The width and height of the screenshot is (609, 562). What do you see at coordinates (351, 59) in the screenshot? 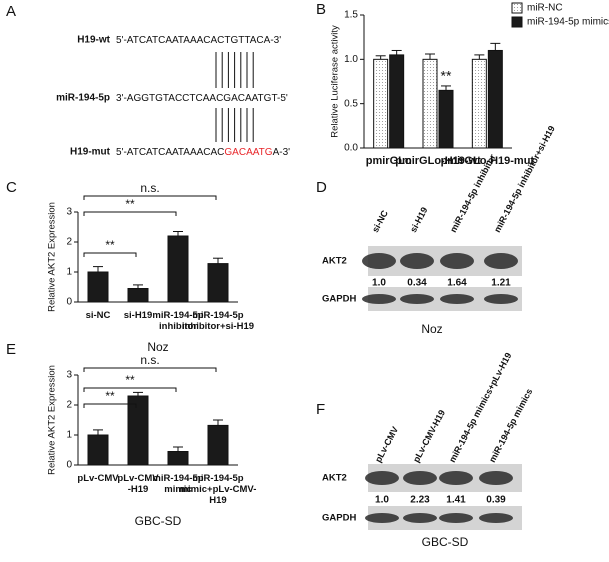
I see `y-tick-label: 1.0` at bounding box center [351, 59].